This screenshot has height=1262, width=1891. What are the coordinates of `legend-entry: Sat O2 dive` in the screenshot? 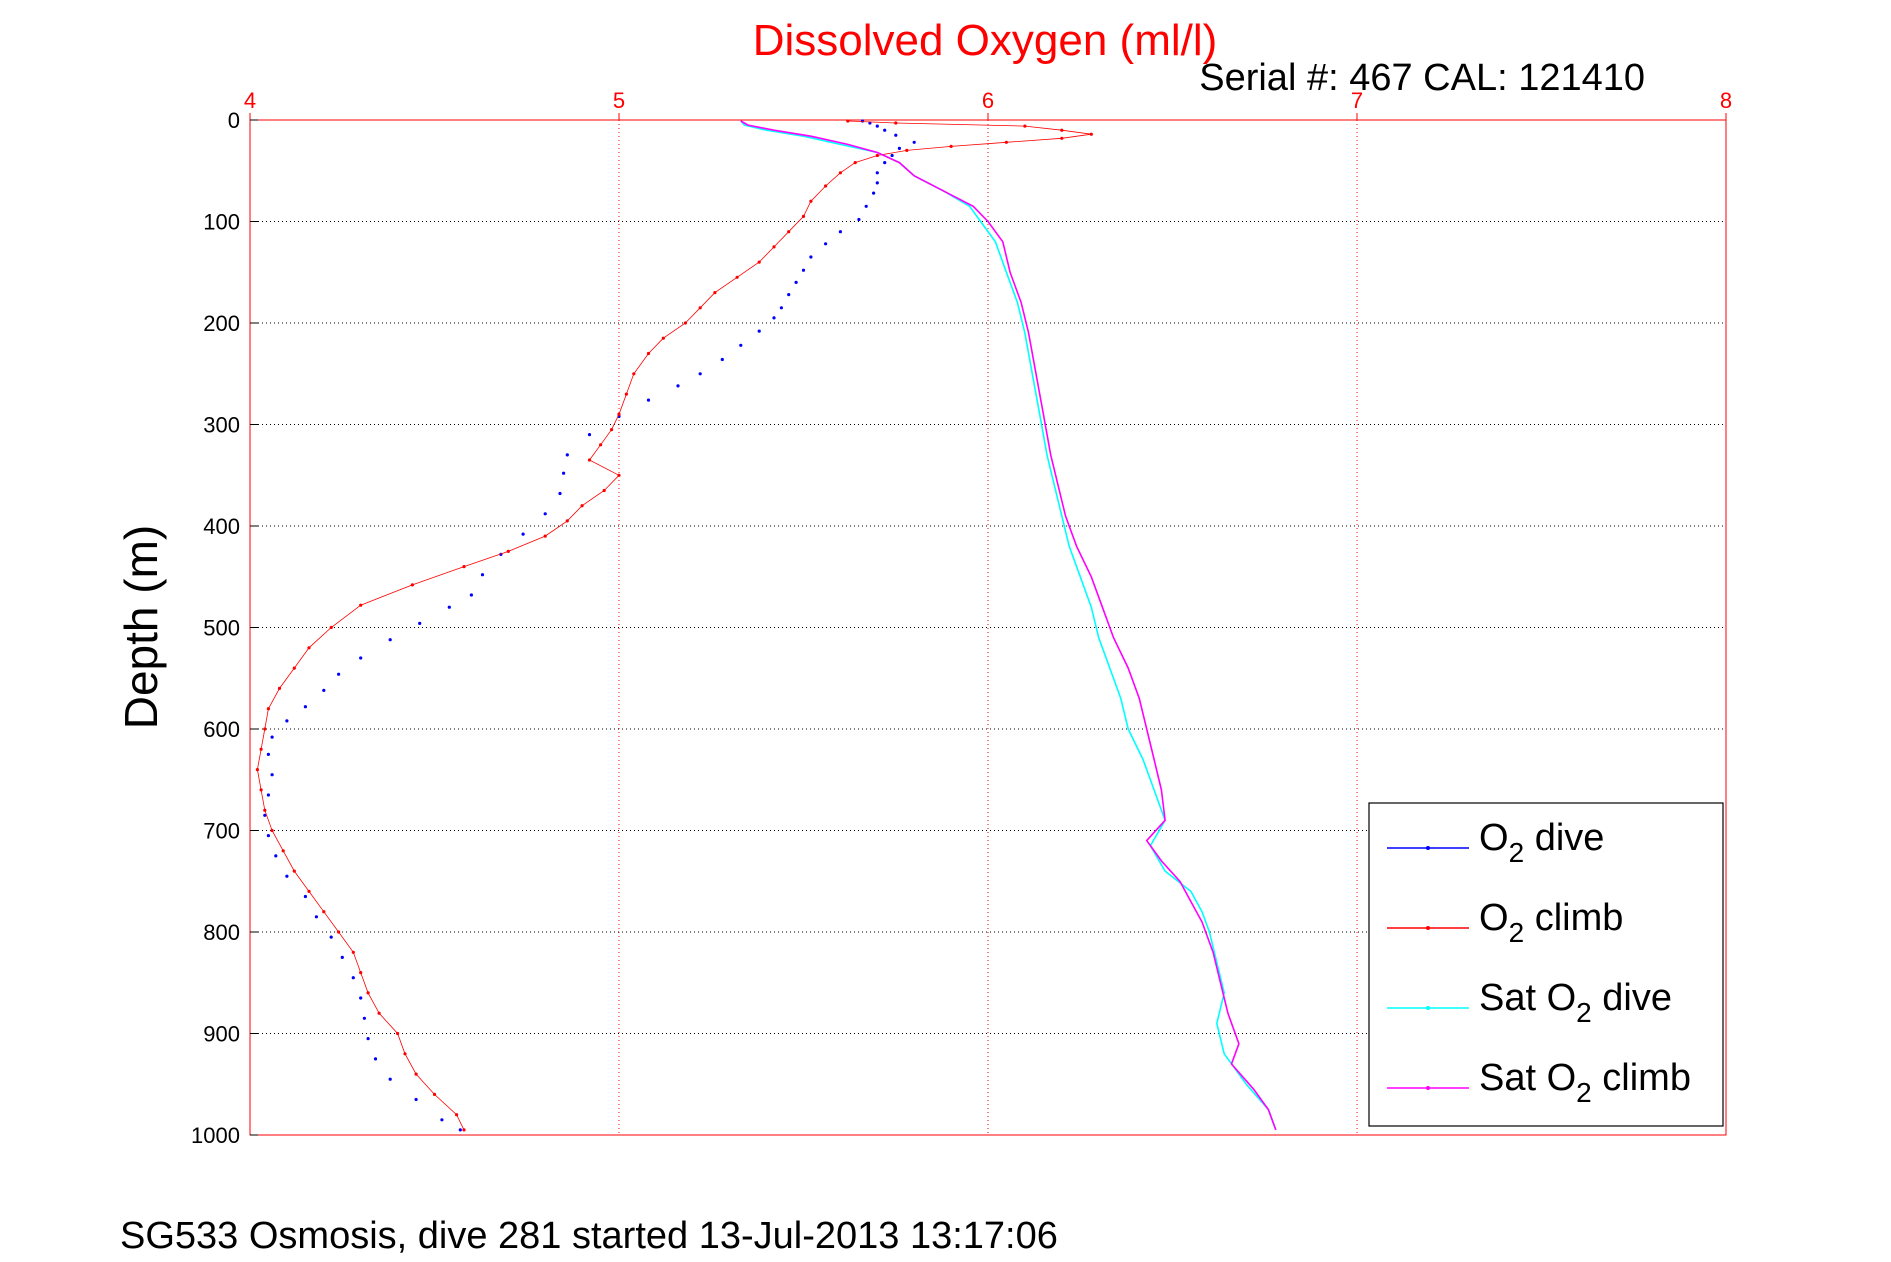 It's located at (1529, 1002).